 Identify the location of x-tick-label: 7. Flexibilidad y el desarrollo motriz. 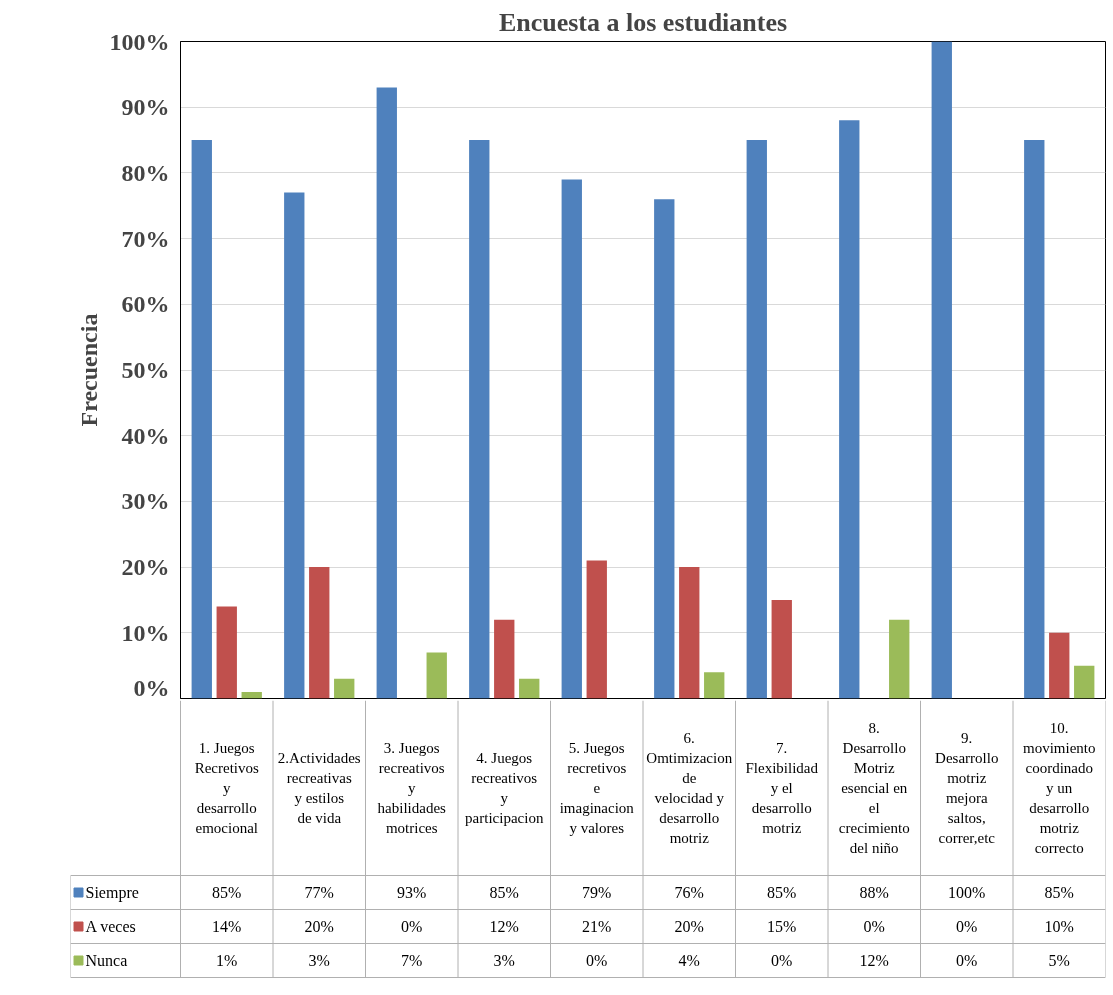
(782, 788).